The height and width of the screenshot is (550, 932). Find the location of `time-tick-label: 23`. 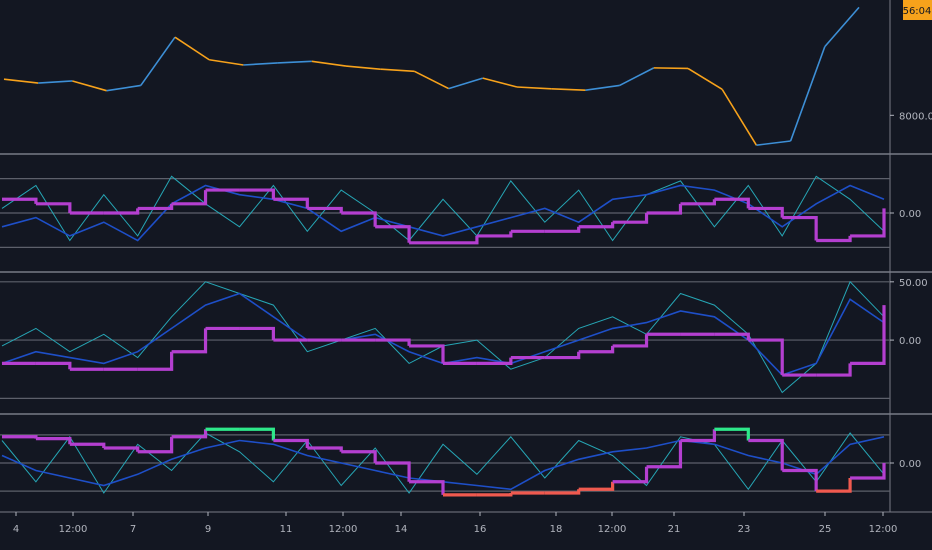

time-tick-label: 23 is located at coordinates (744, 529).